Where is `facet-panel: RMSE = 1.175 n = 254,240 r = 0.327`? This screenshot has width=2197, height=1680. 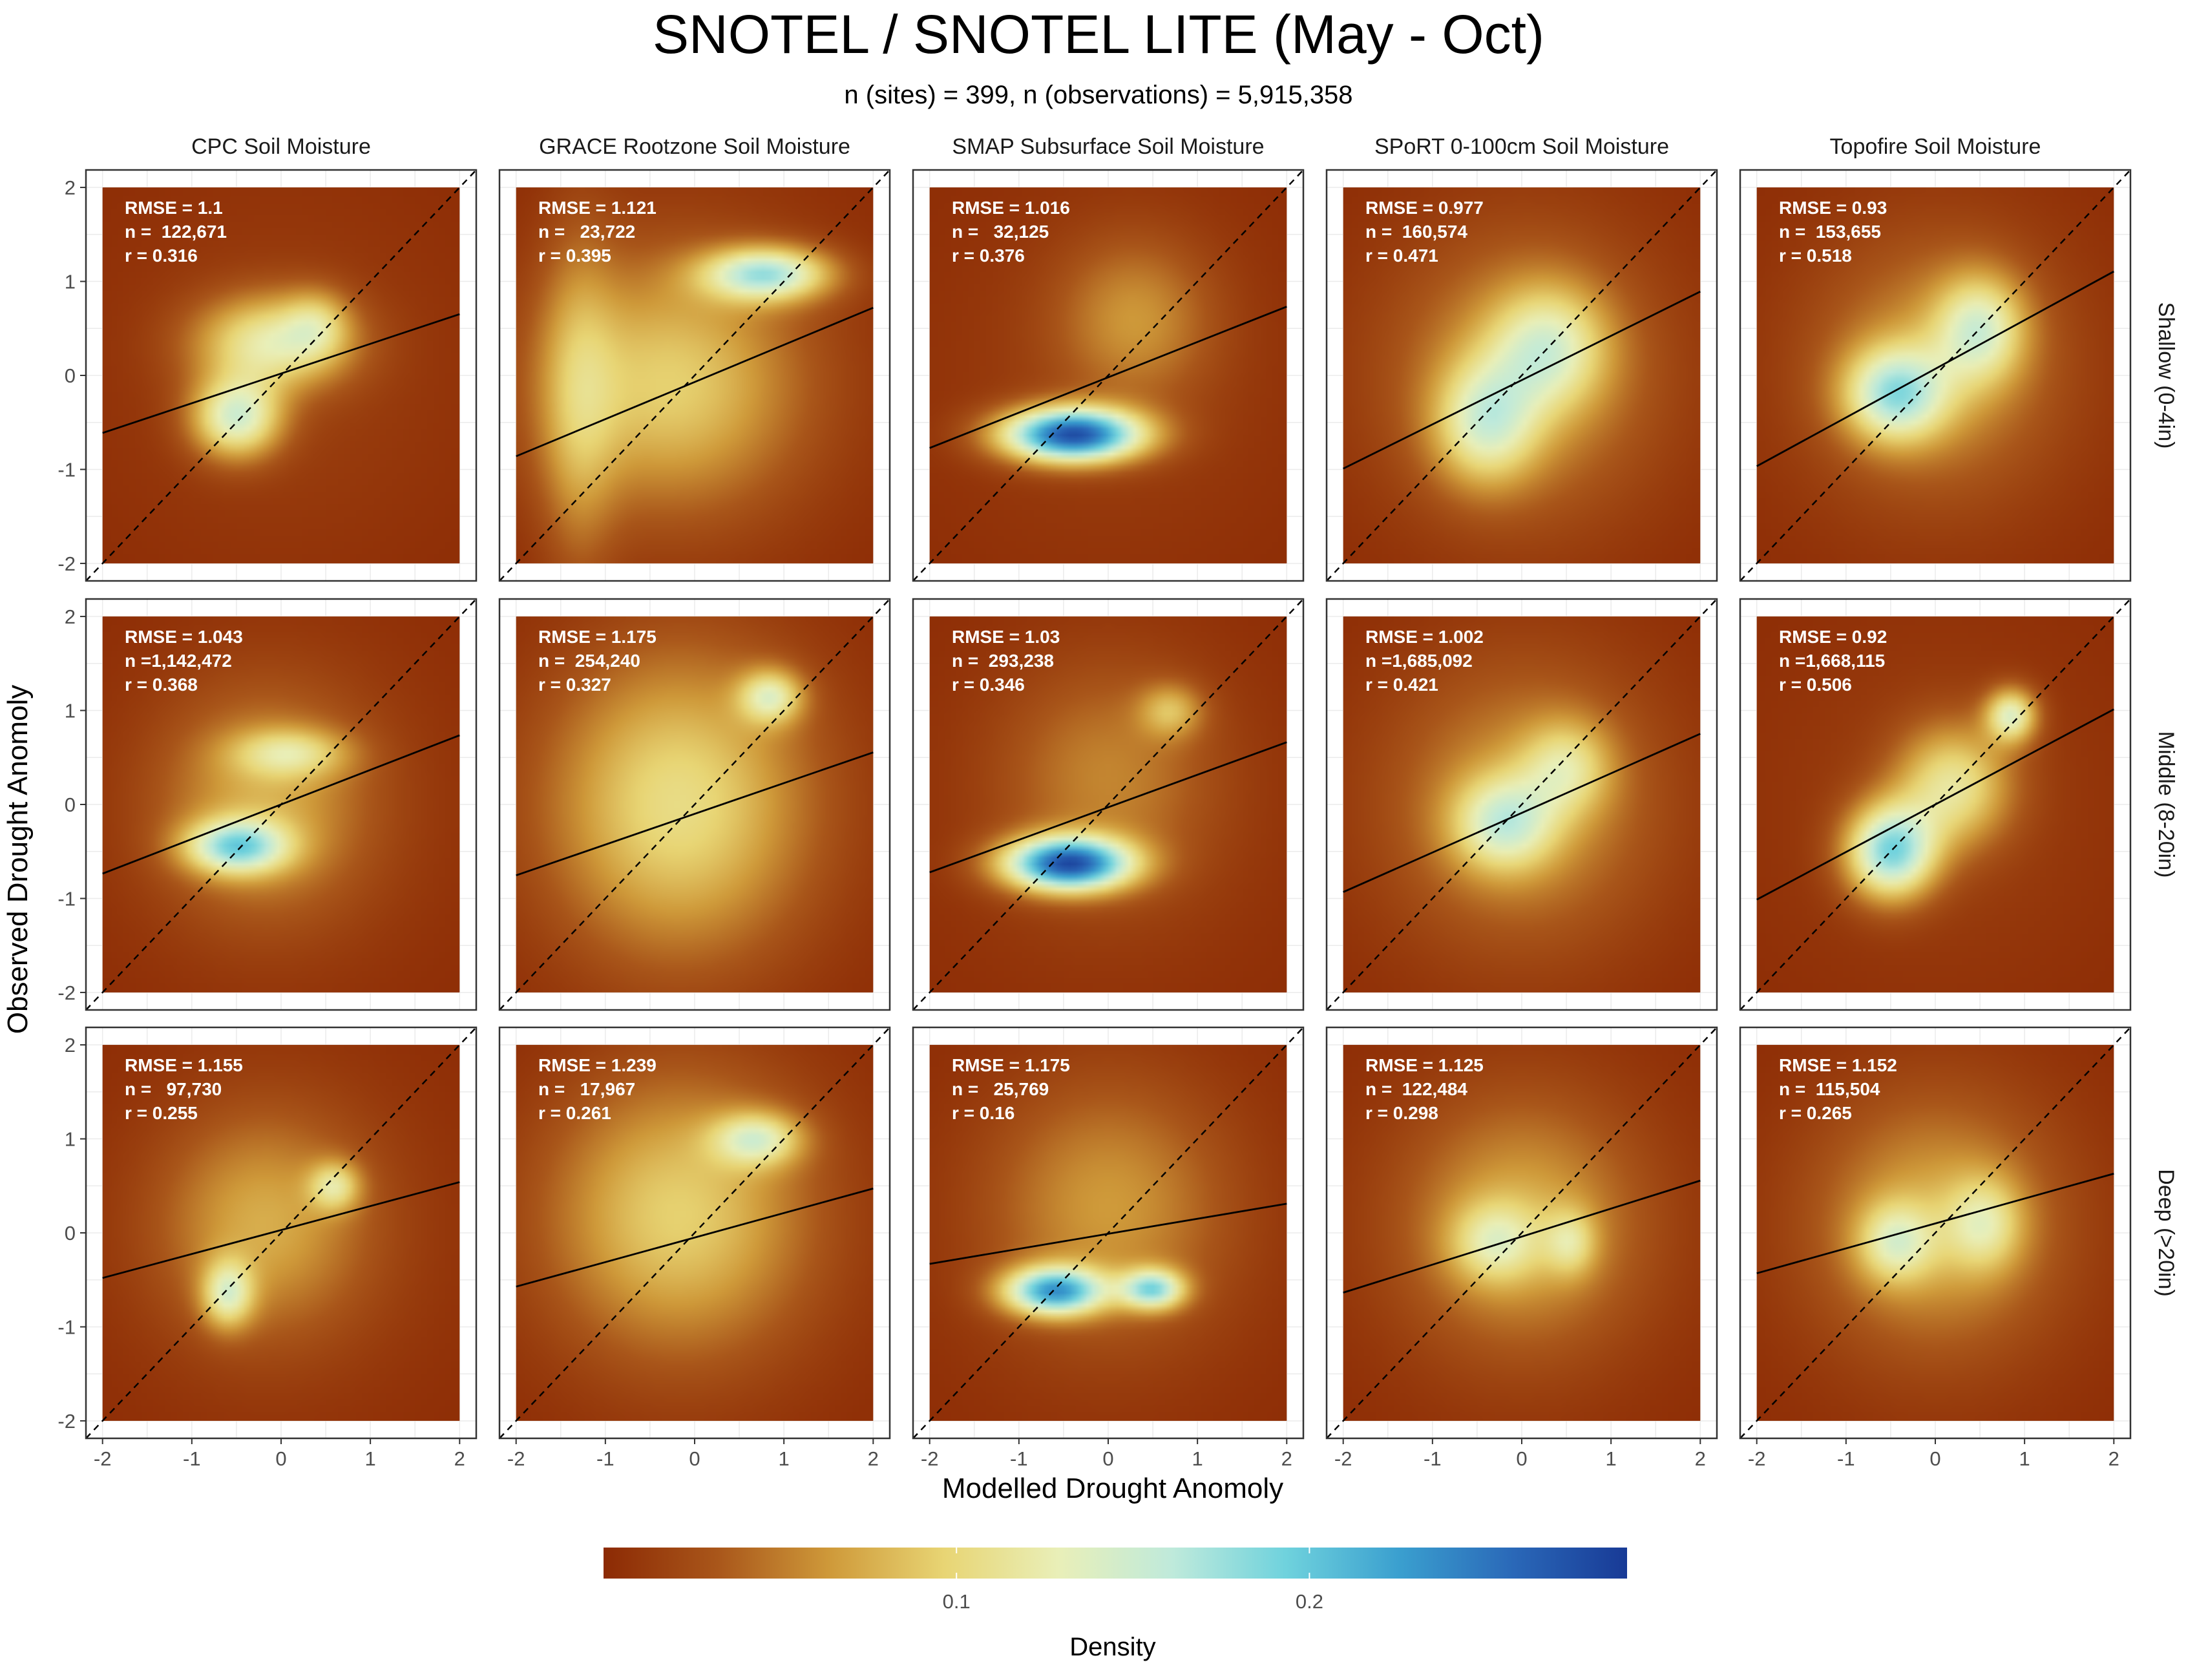
facet-panel: RMSE = 1.175 n = 254,240 r = 0.327 is located at coordinates (694, 805).